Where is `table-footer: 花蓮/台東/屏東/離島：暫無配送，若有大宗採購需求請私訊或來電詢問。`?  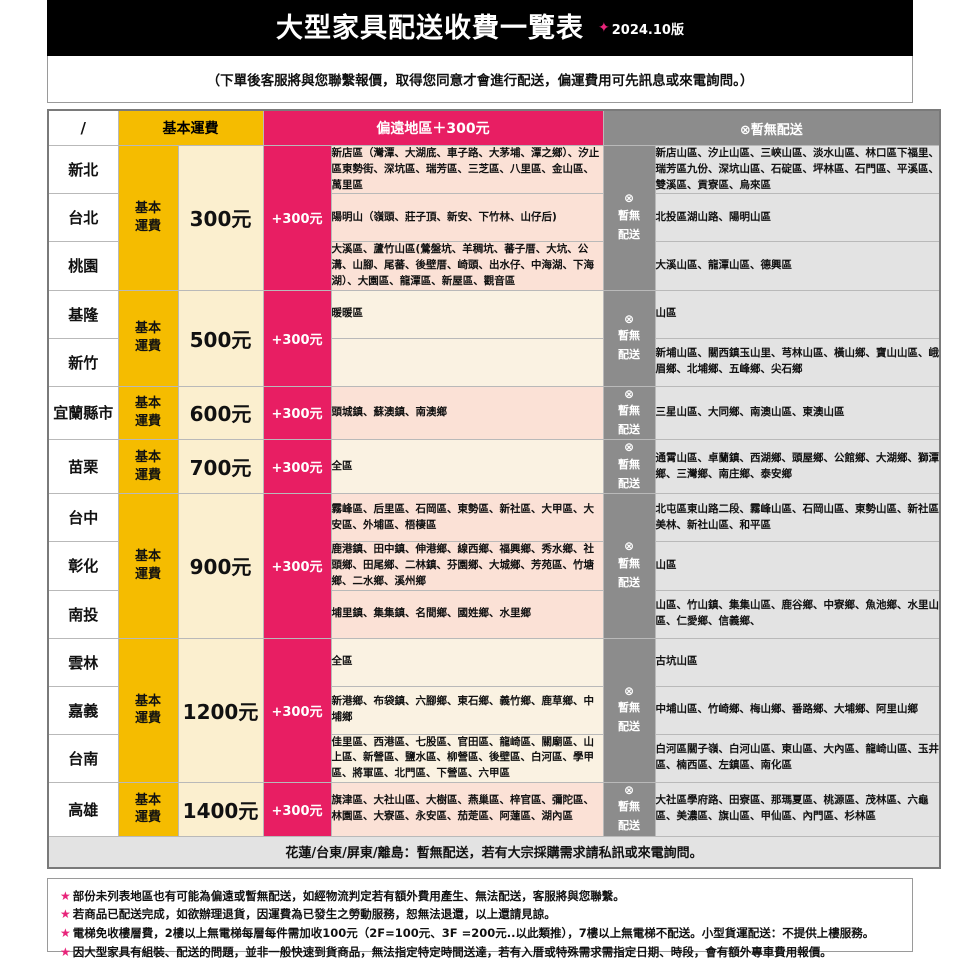
table-footer: 花蓮/台東/屏東/離島：暫無配送，若有大宗採購需求請私訊或來電詢問。 is located at coordinates (494, 852).